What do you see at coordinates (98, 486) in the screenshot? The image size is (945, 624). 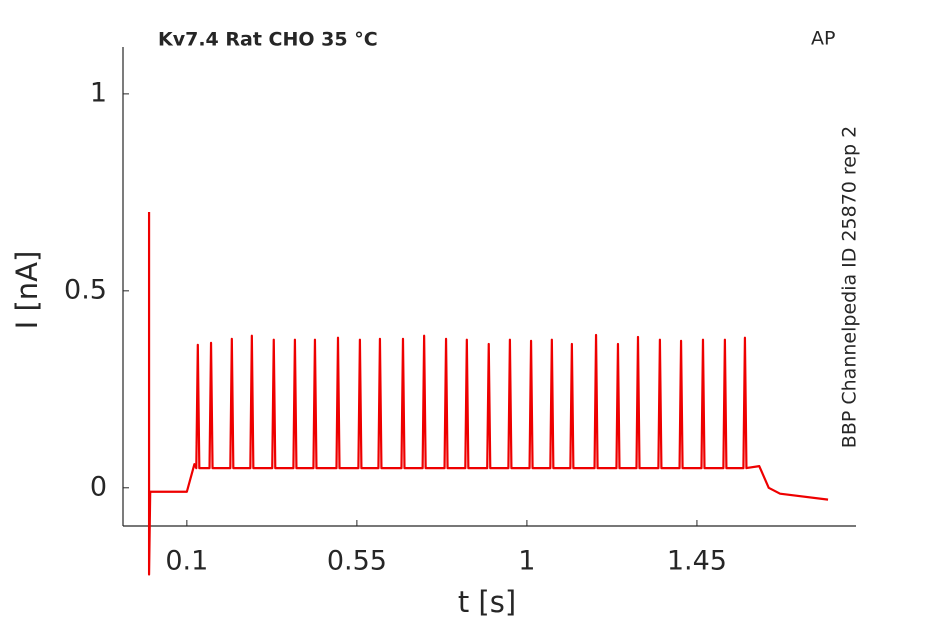 I see `y-tick-label: 0` at bounding box center [98, 486].